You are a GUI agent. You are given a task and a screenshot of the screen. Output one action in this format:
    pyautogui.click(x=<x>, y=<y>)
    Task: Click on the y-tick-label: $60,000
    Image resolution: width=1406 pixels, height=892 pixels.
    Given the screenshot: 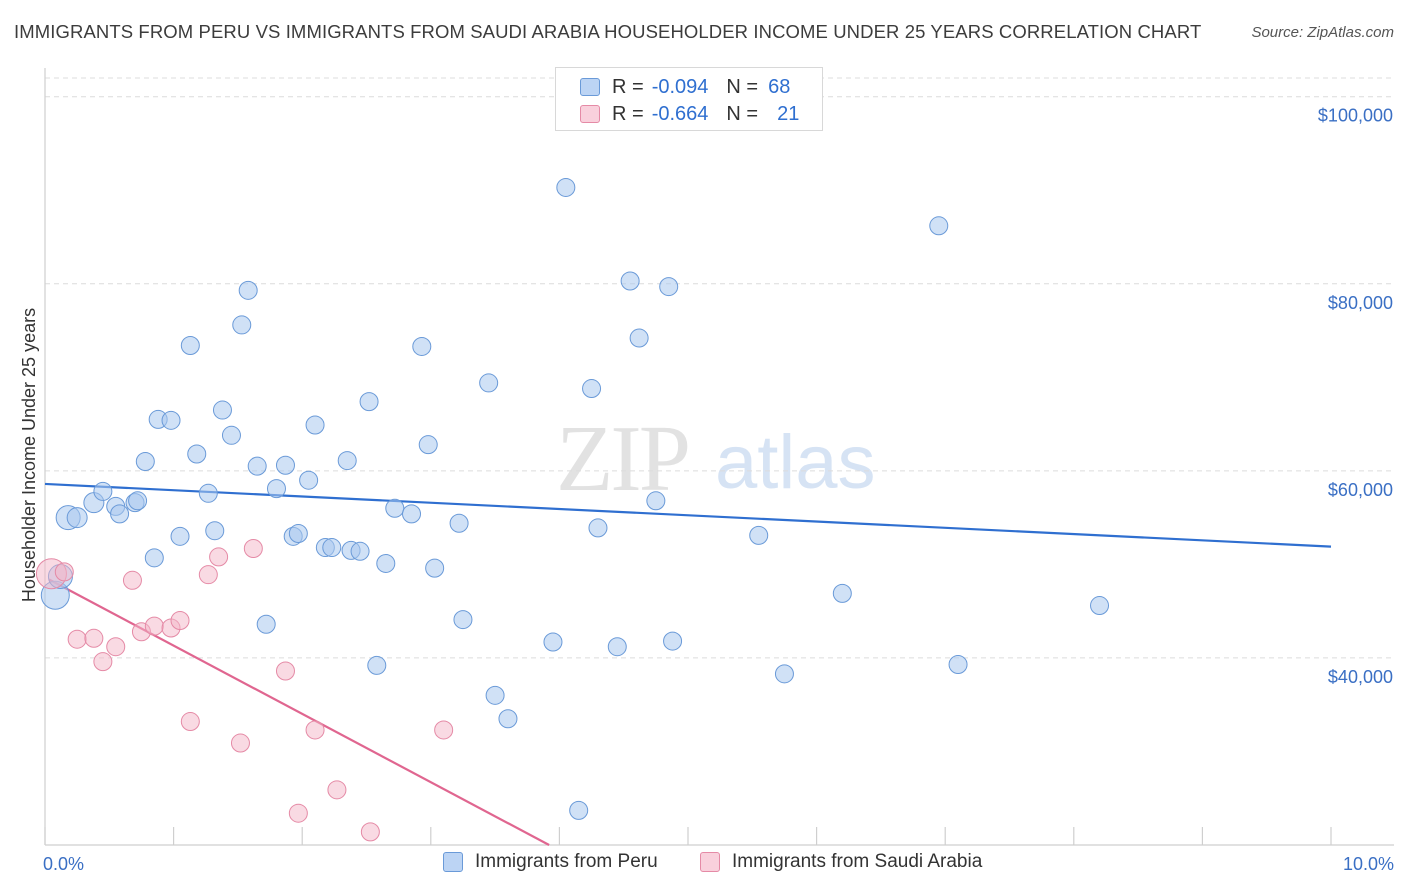 What is the action you would take?
    pyautogui.click(x=1360, y=490)
    